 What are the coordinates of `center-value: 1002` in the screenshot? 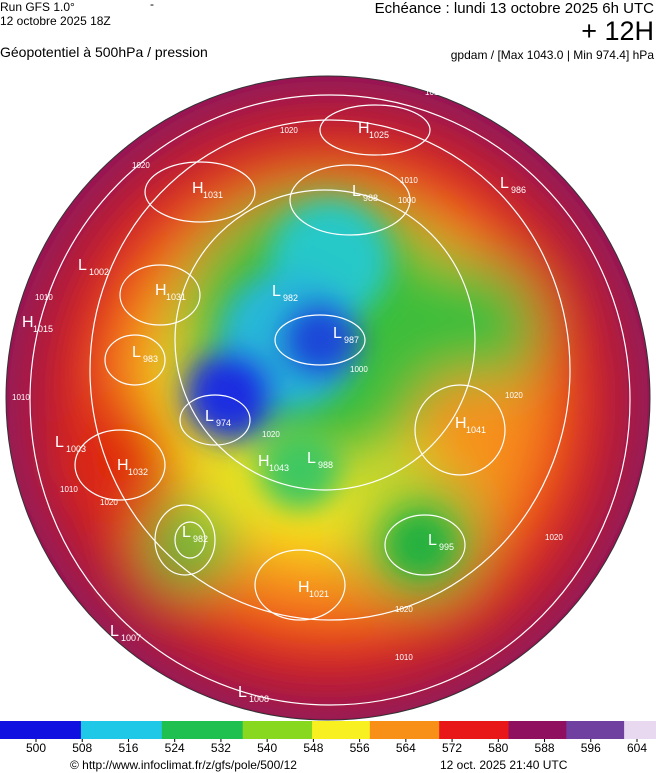 It's located at (99, 272).